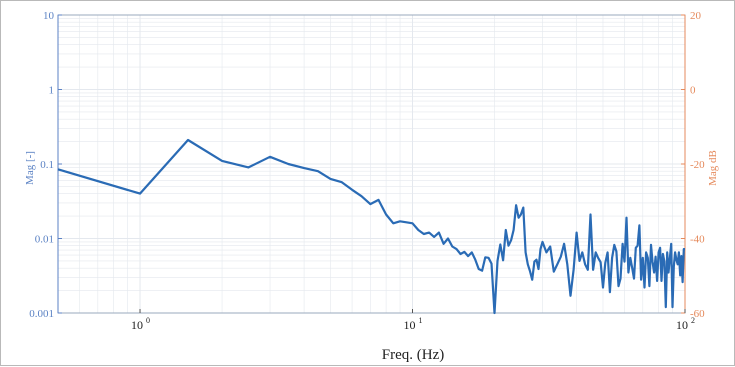 The image size is (735, 367). Describe the element at coordinates (693, 320) in the screenshot. I see `x-tick-exponent: 2` at that location.